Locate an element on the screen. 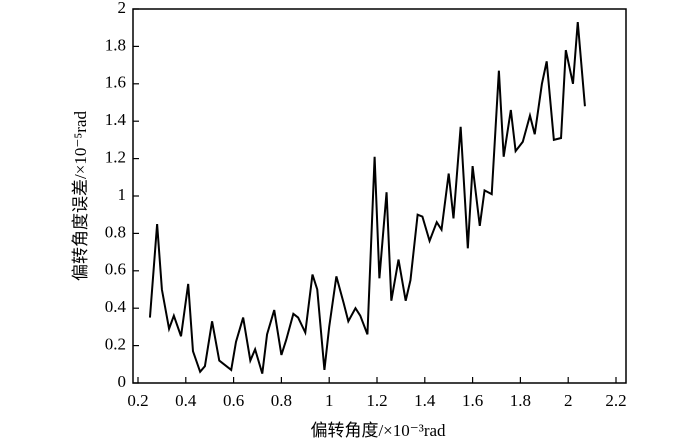 The width and height of the screenshot is (700, 442). y-tick-label: 2 is located at coordinates (122, 8).